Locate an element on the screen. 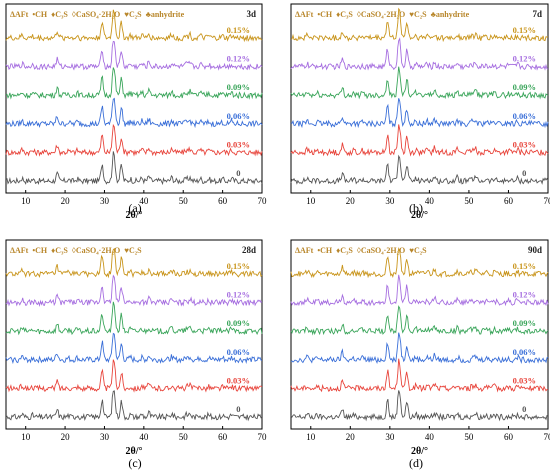 This screenshot has height=476, width=550. curing-age-label: 28d is located at coordinates (249, 250).